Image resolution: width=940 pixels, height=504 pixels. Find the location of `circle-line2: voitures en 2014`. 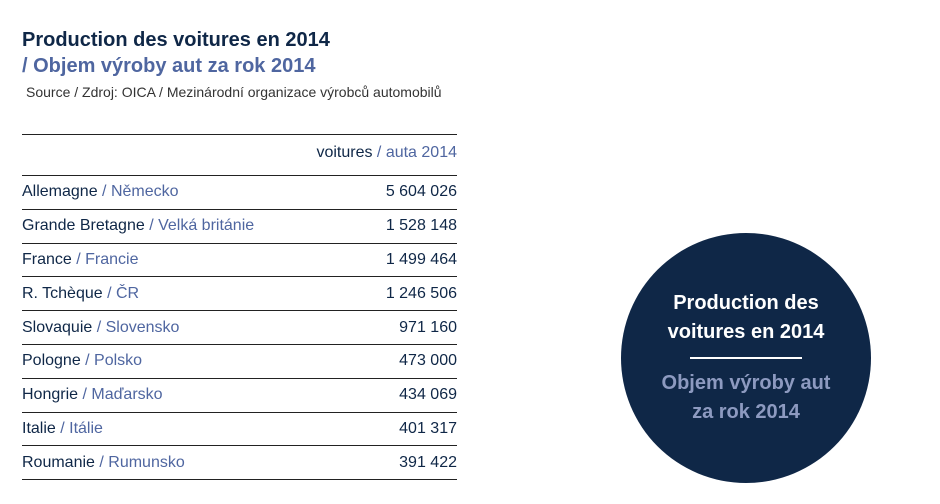

circle-line2: voitures en 2014 is located at coordinates (746, 332).